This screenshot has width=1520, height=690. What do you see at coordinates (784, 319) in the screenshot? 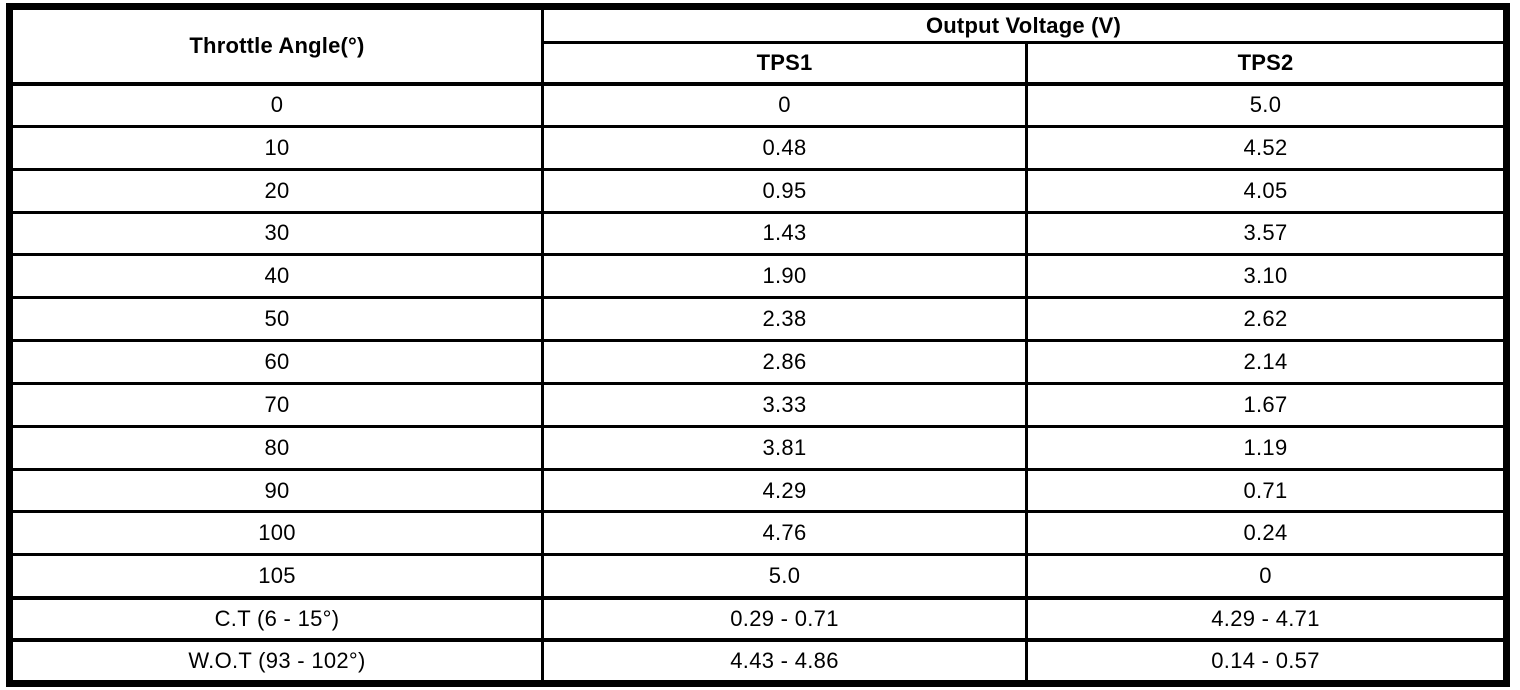
I see `tps1-cell: 2.38` at bounding box center [784, 319].